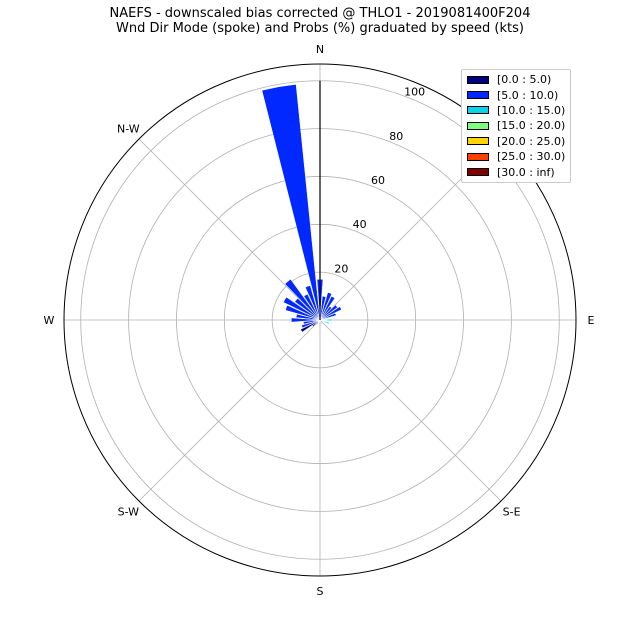  What do you see at coordinates (396, 136) in the screenshot?
I see `radial-tick-label: 80` at bounding box center [396, 136].